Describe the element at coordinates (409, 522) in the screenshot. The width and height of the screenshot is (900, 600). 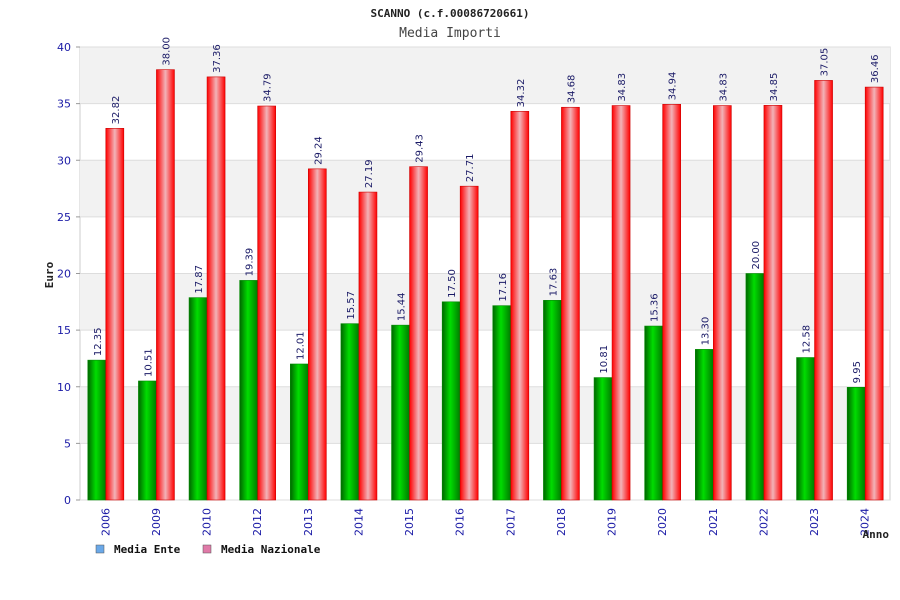
I see `x-tick-label-2015: 2015` at that location.